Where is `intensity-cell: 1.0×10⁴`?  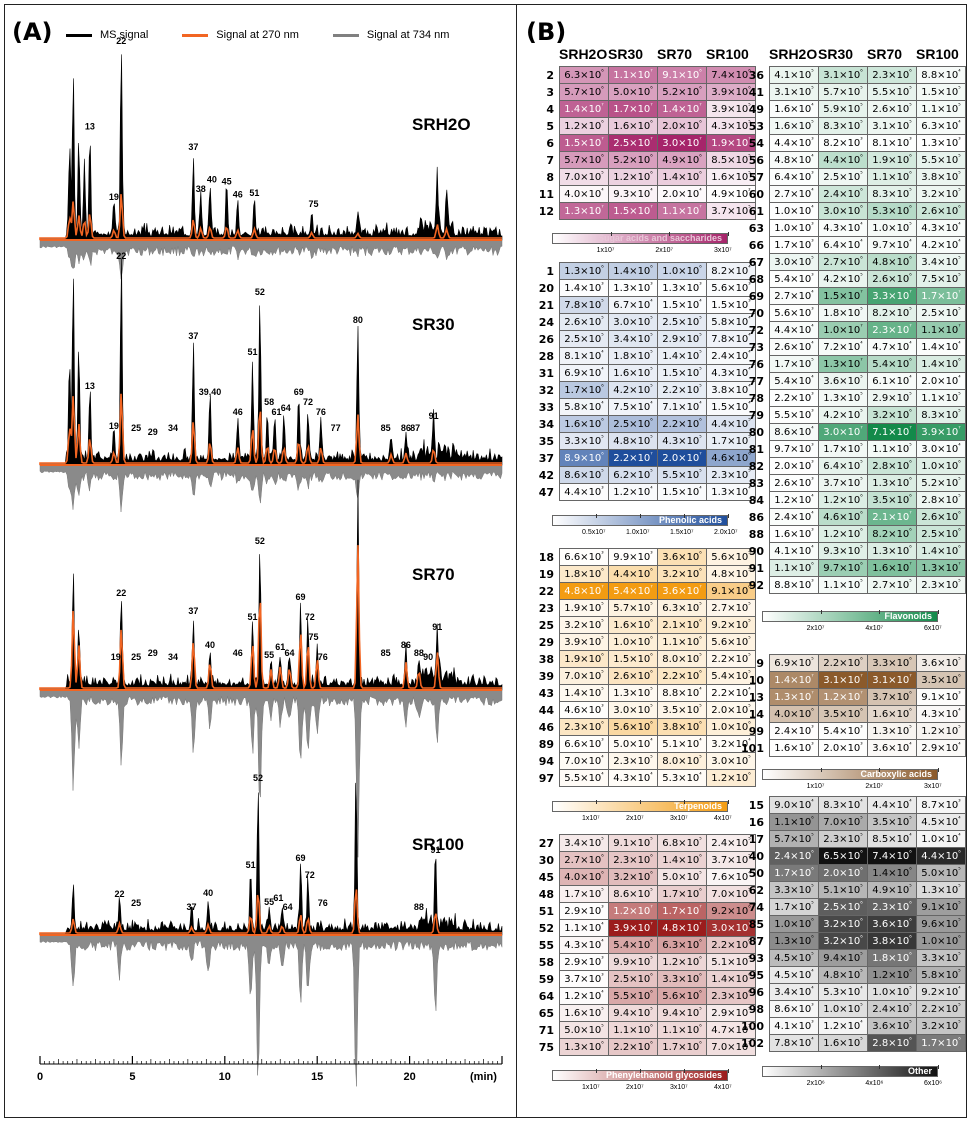 intensity-cell: 1.0×10⁴ is located at coordinates (941, 839).